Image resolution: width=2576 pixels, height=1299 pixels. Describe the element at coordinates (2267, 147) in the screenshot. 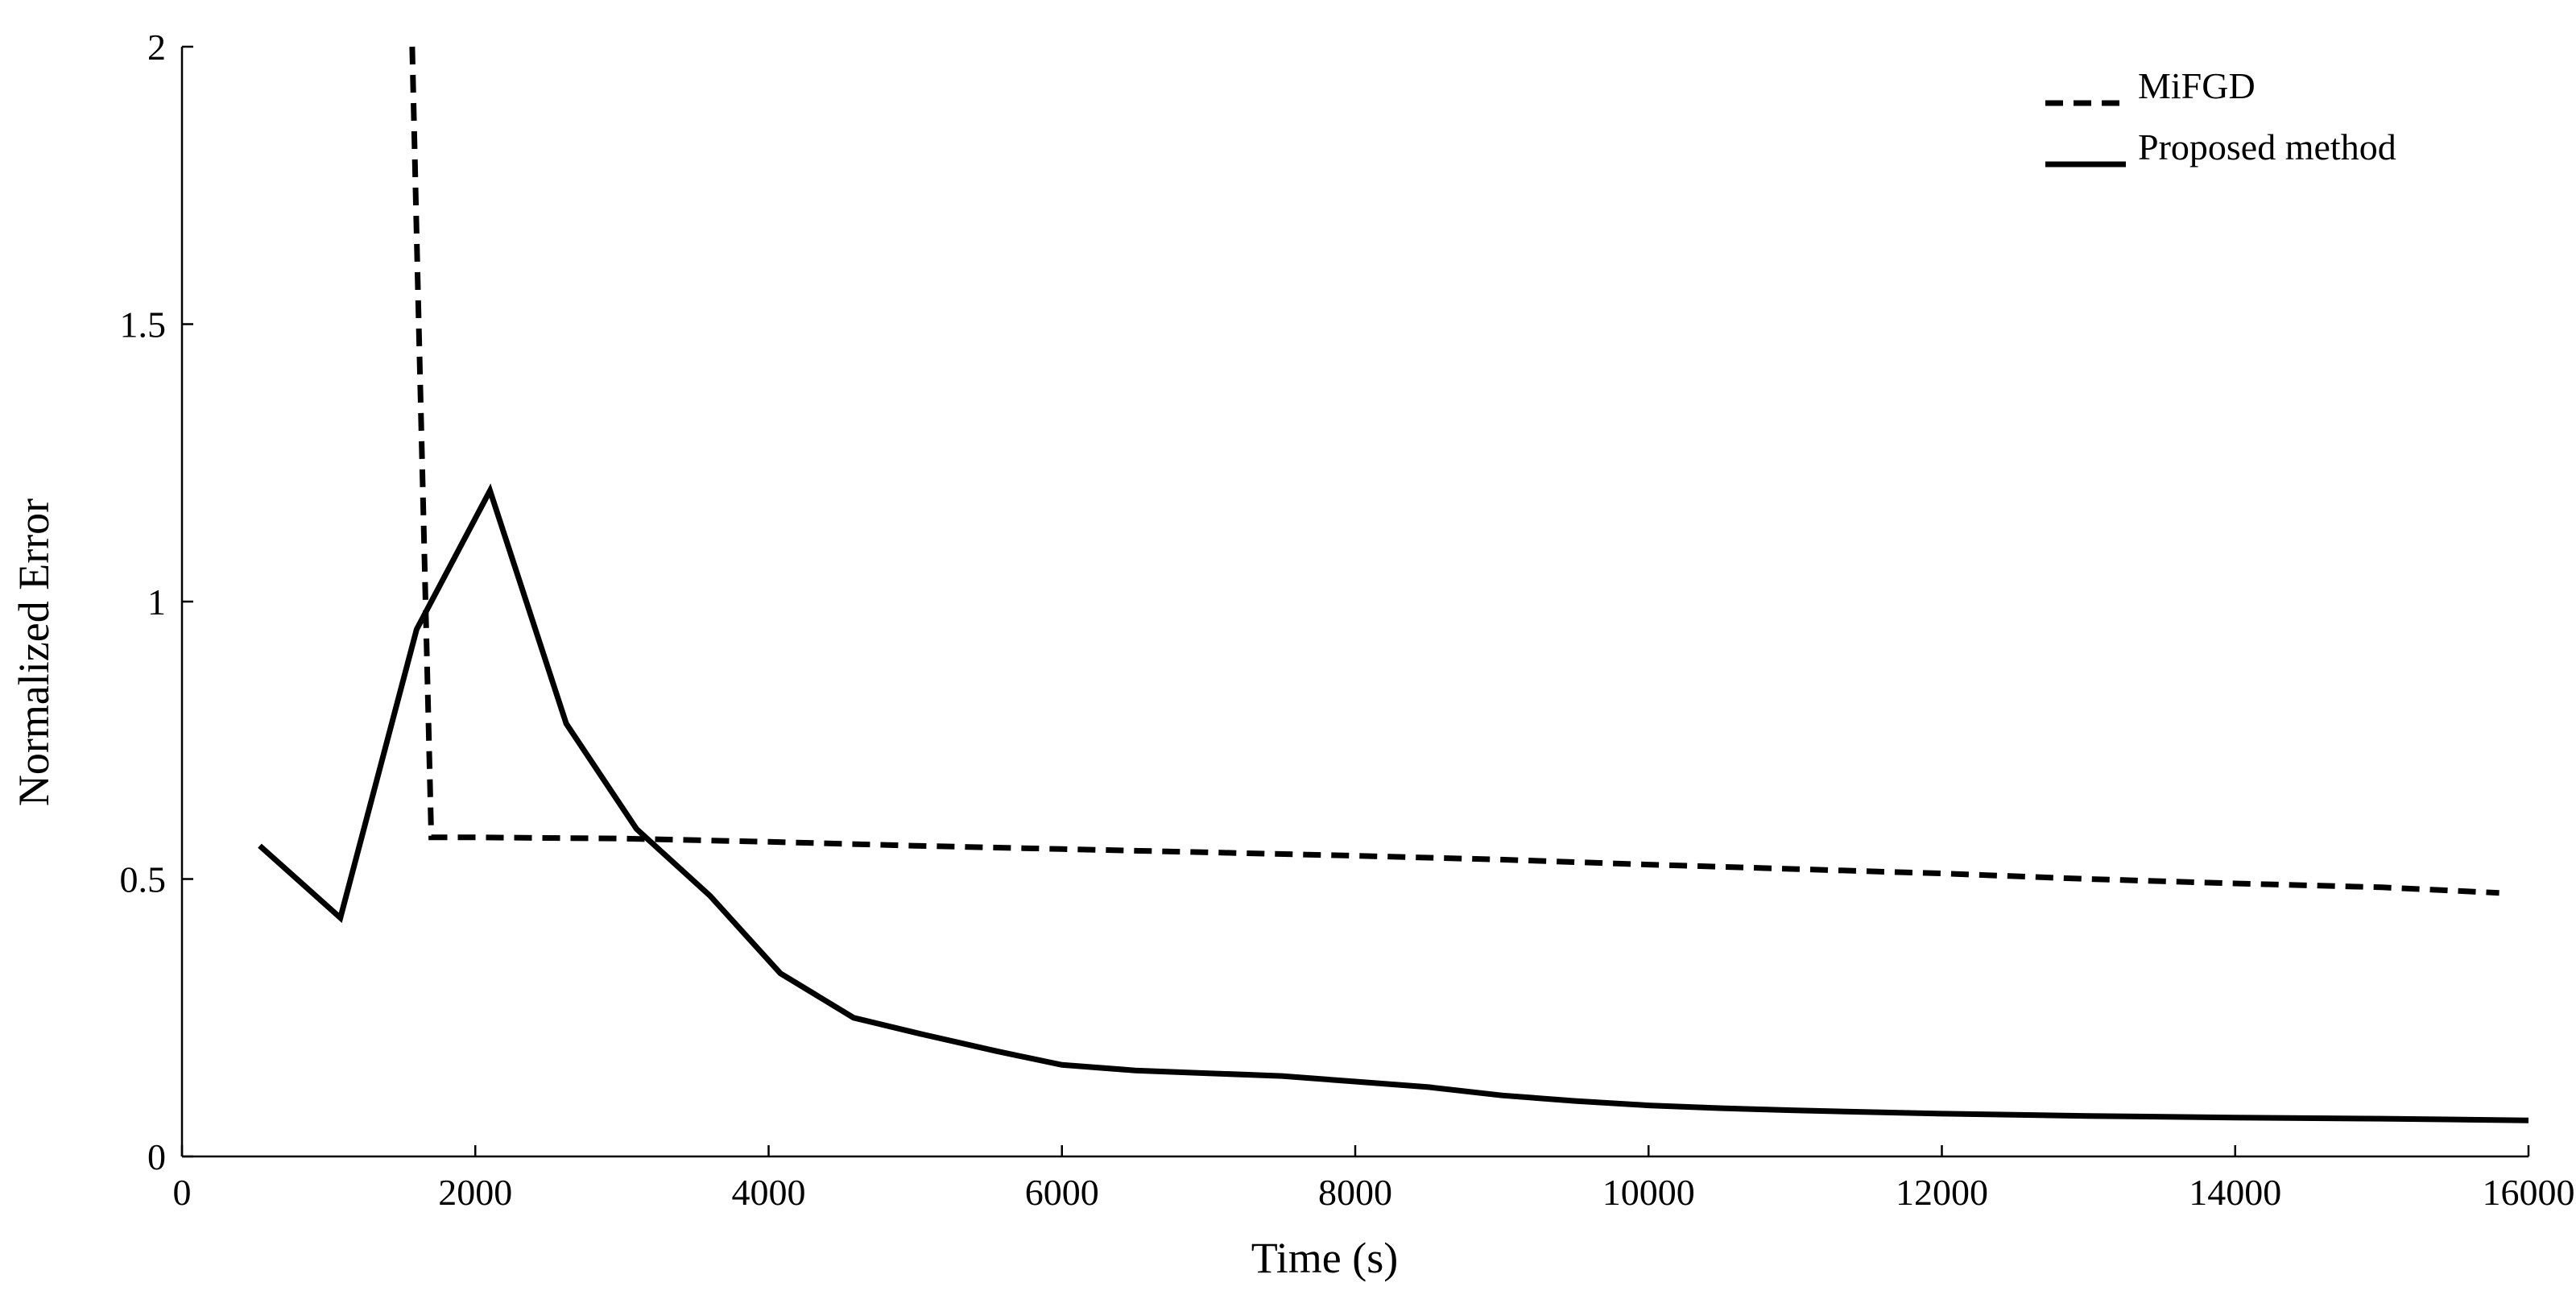

I see `legend-label-2: Proposed method` at that location.